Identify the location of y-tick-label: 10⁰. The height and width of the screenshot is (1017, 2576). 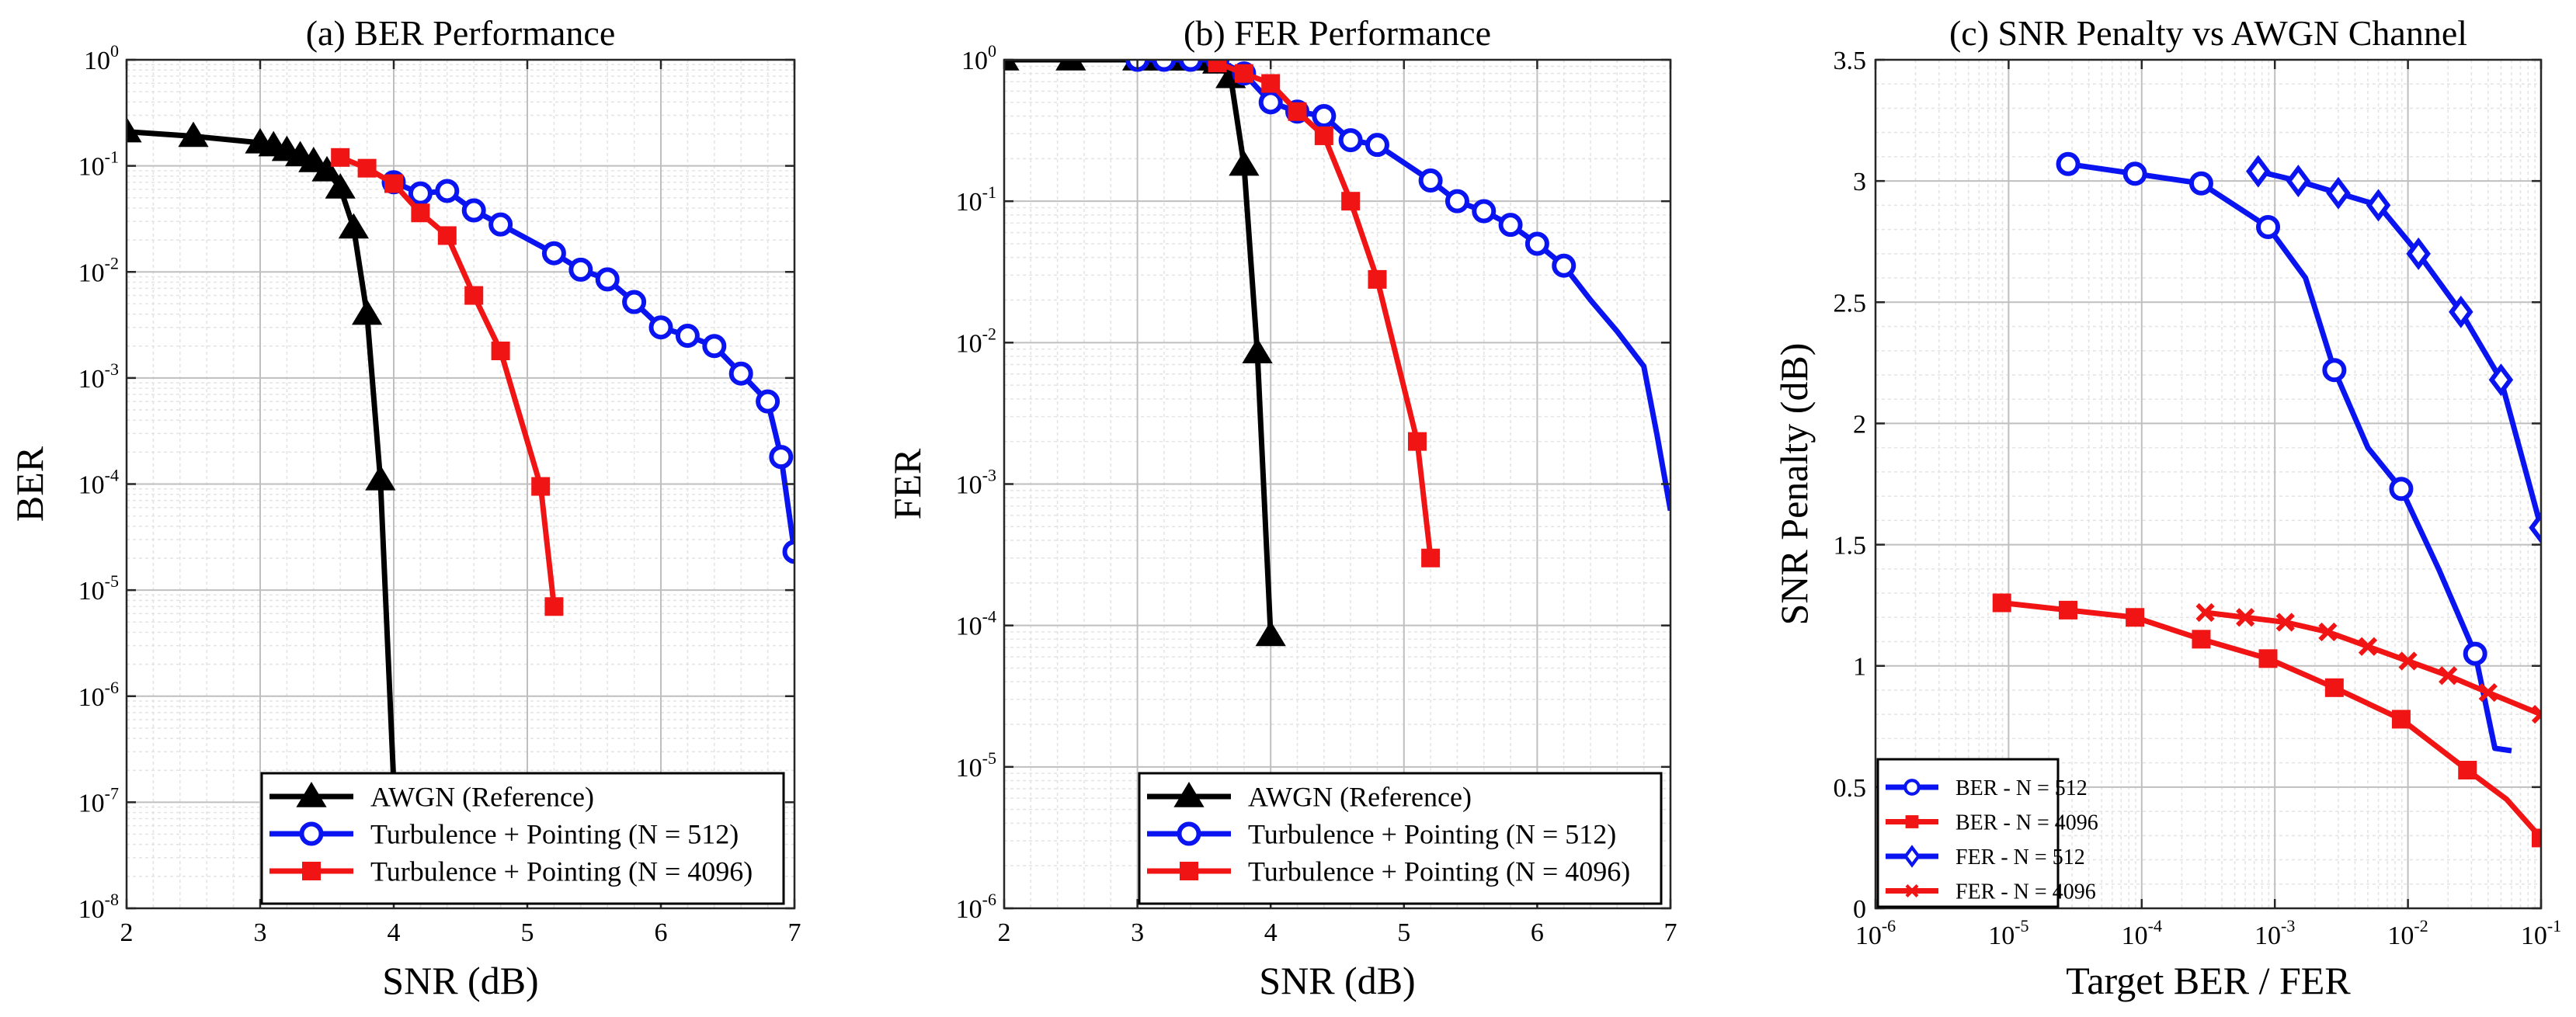
(101, 58).